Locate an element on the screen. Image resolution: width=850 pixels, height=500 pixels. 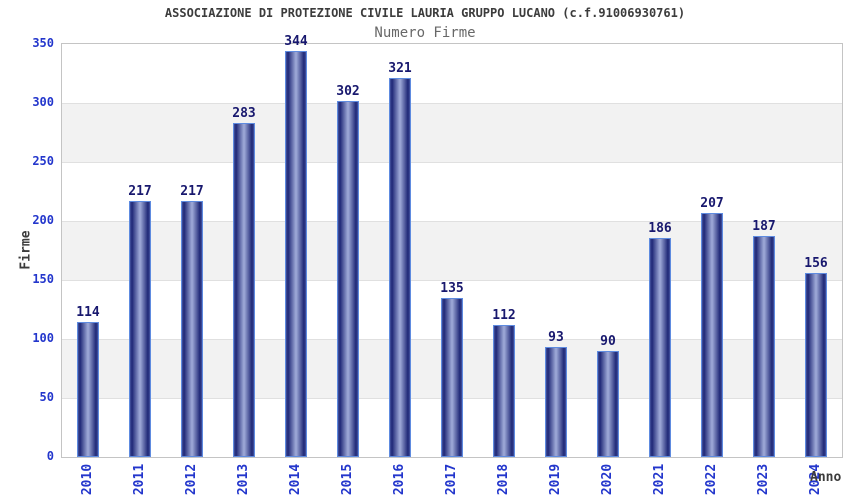
bar-2022 is located at coordinates (712, 334).